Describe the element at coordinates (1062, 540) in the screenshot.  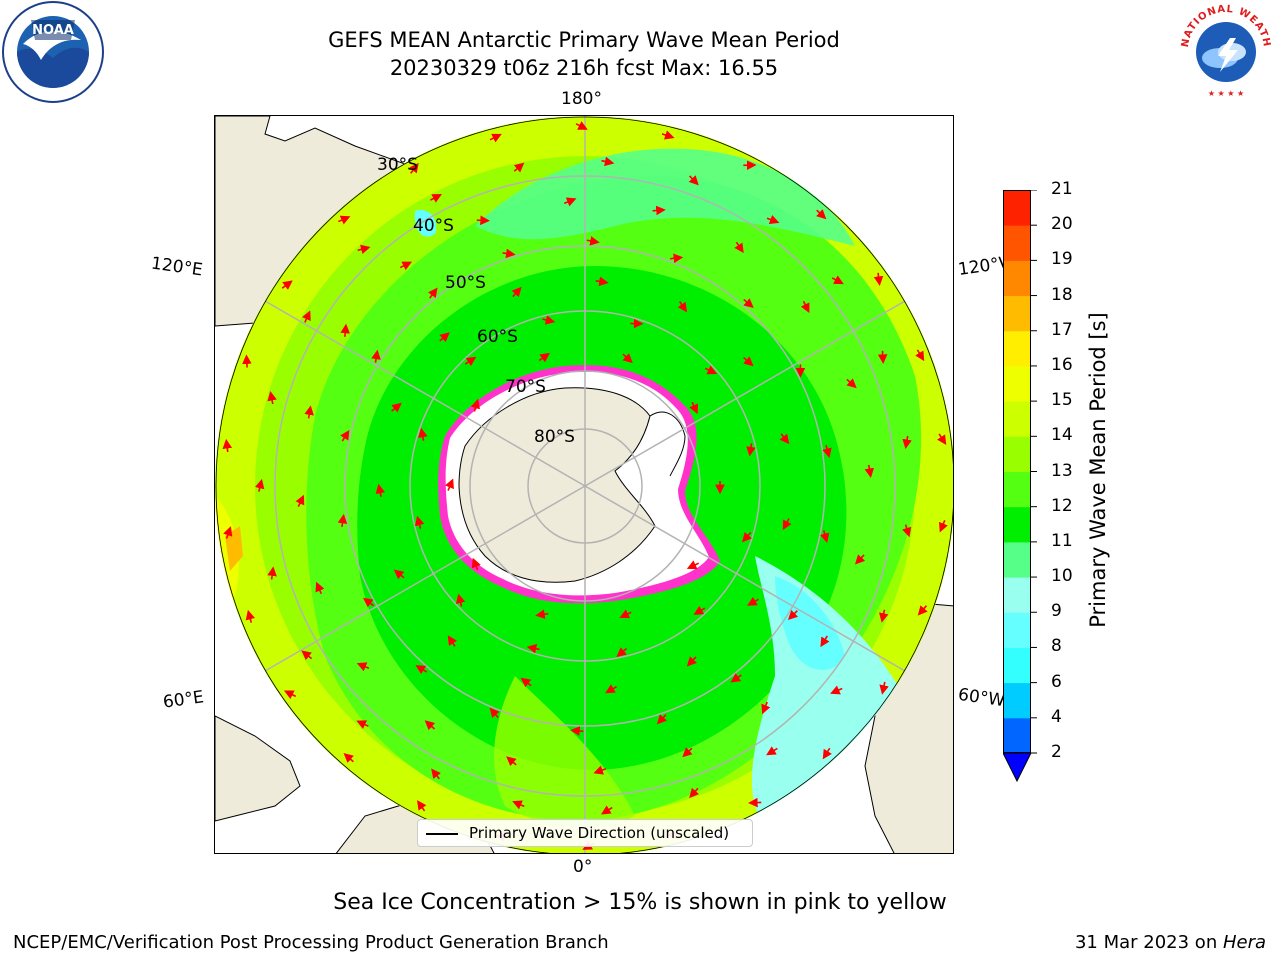
I see `colorbar-tick-label: 11` at that location.